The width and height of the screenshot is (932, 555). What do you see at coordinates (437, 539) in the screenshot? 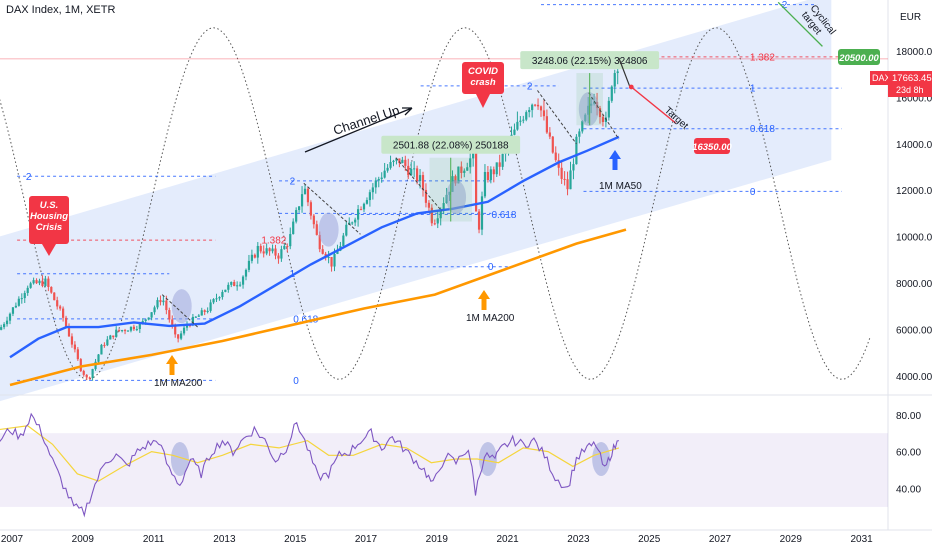
I see `year-tick-label-line: 2019` at bounding box center [437, 539].